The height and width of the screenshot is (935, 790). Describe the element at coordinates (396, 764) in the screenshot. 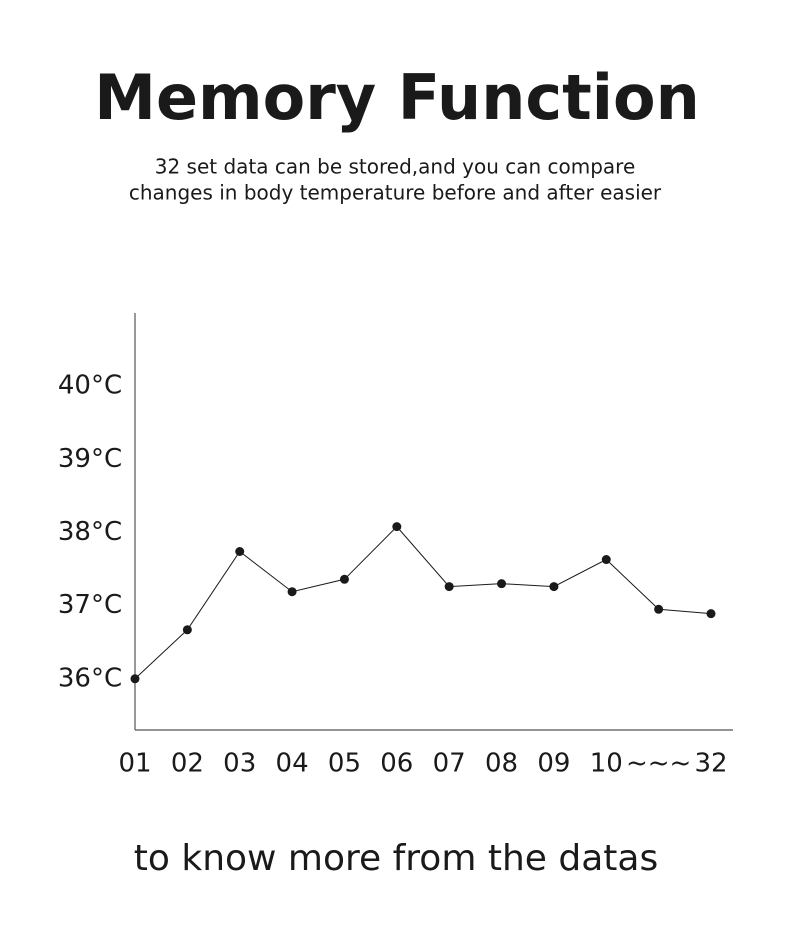

I see `x-tick-label: 06` at that location.